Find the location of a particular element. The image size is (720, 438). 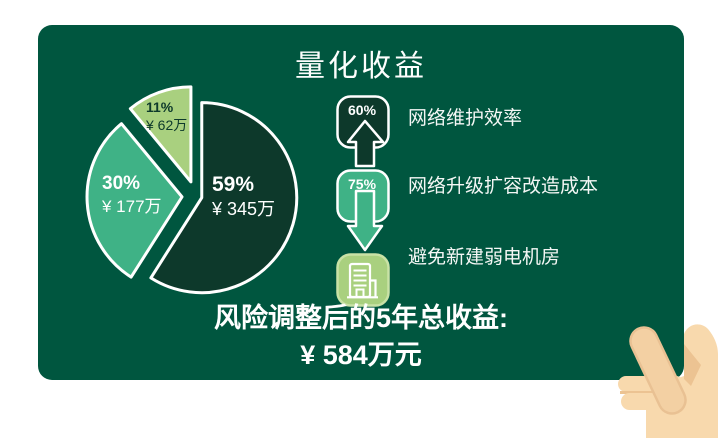

pie-label-30: 30% ¥ 177万 is located at coordinates (132, 194).